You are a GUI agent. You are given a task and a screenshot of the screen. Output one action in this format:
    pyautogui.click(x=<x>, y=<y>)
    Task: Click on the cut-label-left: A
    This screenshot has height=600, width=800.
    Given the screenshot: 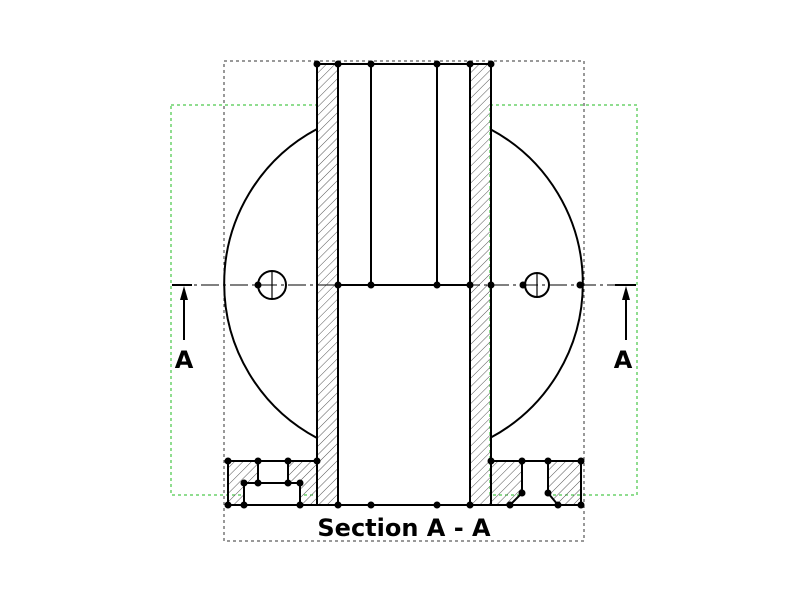 What is the action you would take?
    pyautogui.click(x=184, y=360)
    